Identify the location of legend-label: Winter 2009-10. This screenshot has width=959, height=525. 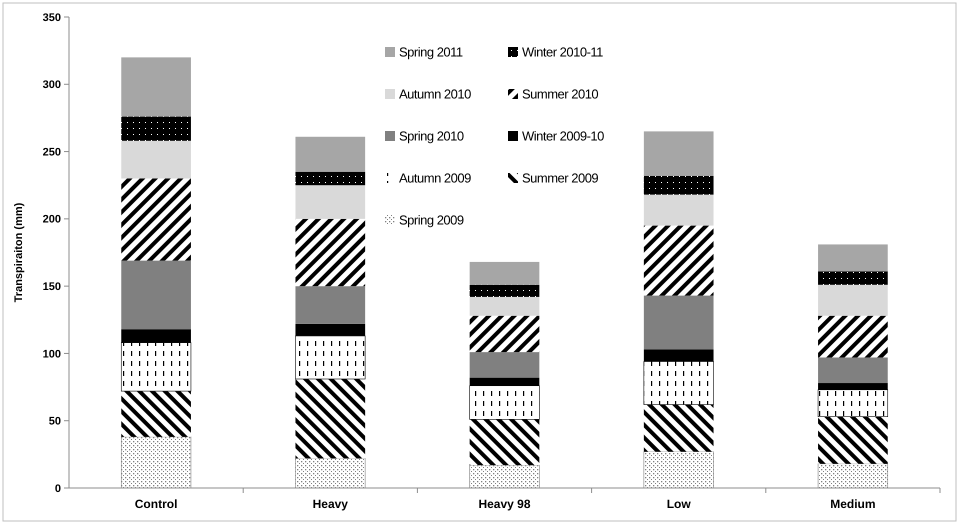
(563, 136).